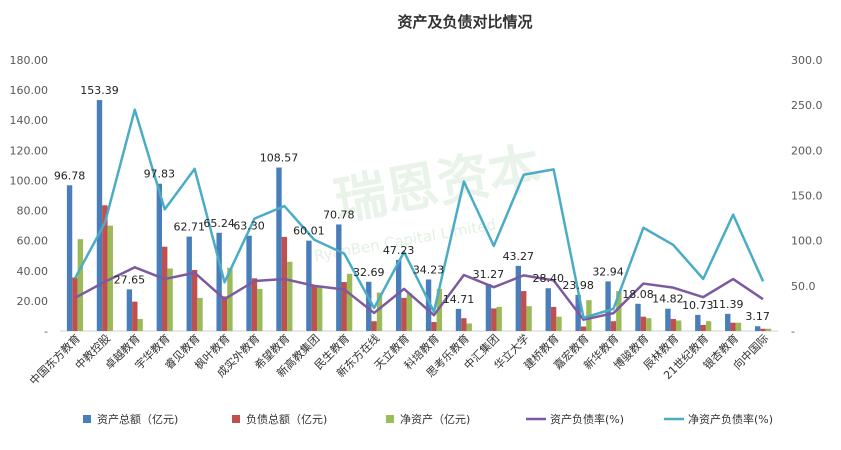 The image size is (841, 450). I want to click on legend-label: 资产负债率(%), so click(587, 419).